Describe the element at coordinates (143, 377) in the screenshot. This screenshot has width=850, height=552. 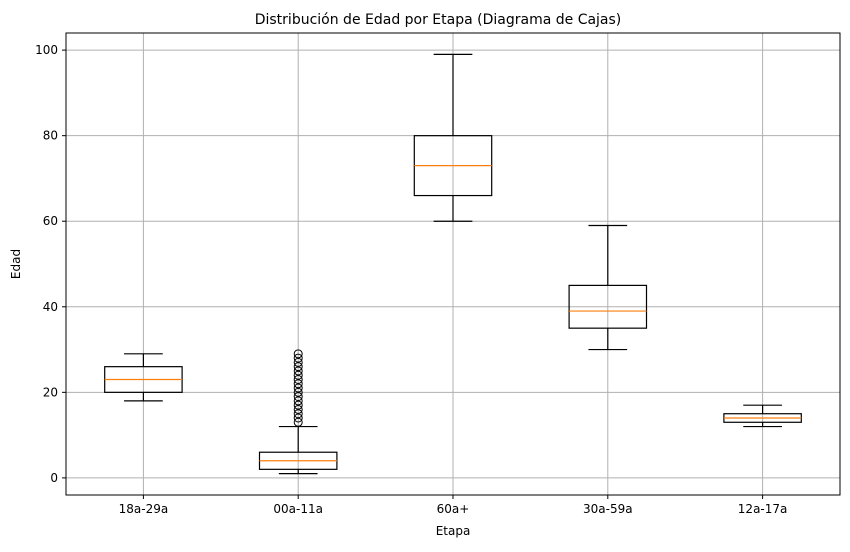
I see `box-18a-29a` at that location.